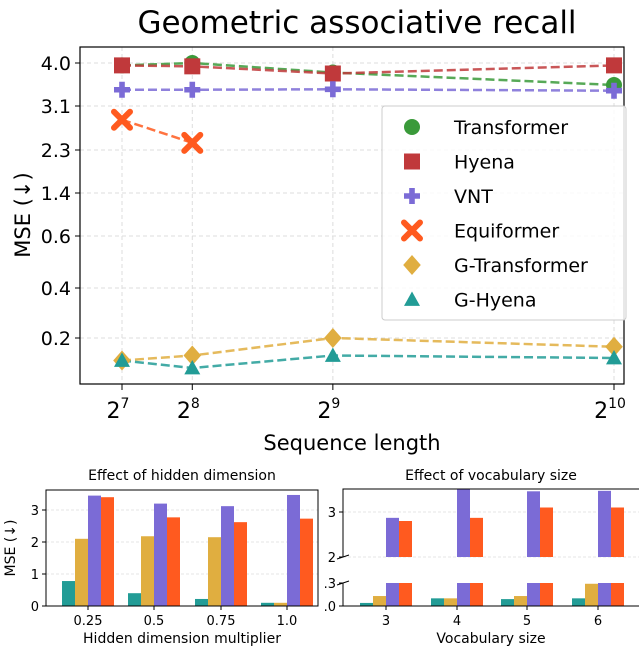 Image resolution: width=639 pixels, height=650 pixels. What do you see at coordinates (56, 194) in the screenshot?
I see `y-tick-label: 1.4` at bounding box center [56, 194].